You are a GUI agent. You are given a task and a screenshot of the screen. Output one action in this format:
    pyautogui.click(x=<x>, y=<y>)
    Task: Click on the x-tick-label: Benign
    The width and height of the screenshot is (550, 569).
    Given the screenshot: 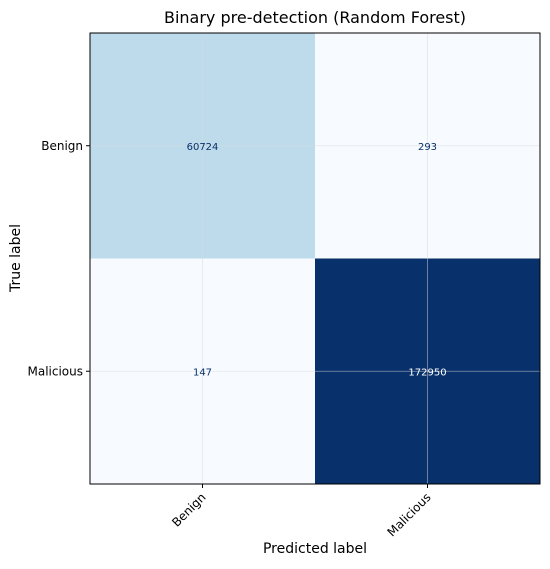 What is the action you would take?
    pyautogui.click(x=188, y=509)
    